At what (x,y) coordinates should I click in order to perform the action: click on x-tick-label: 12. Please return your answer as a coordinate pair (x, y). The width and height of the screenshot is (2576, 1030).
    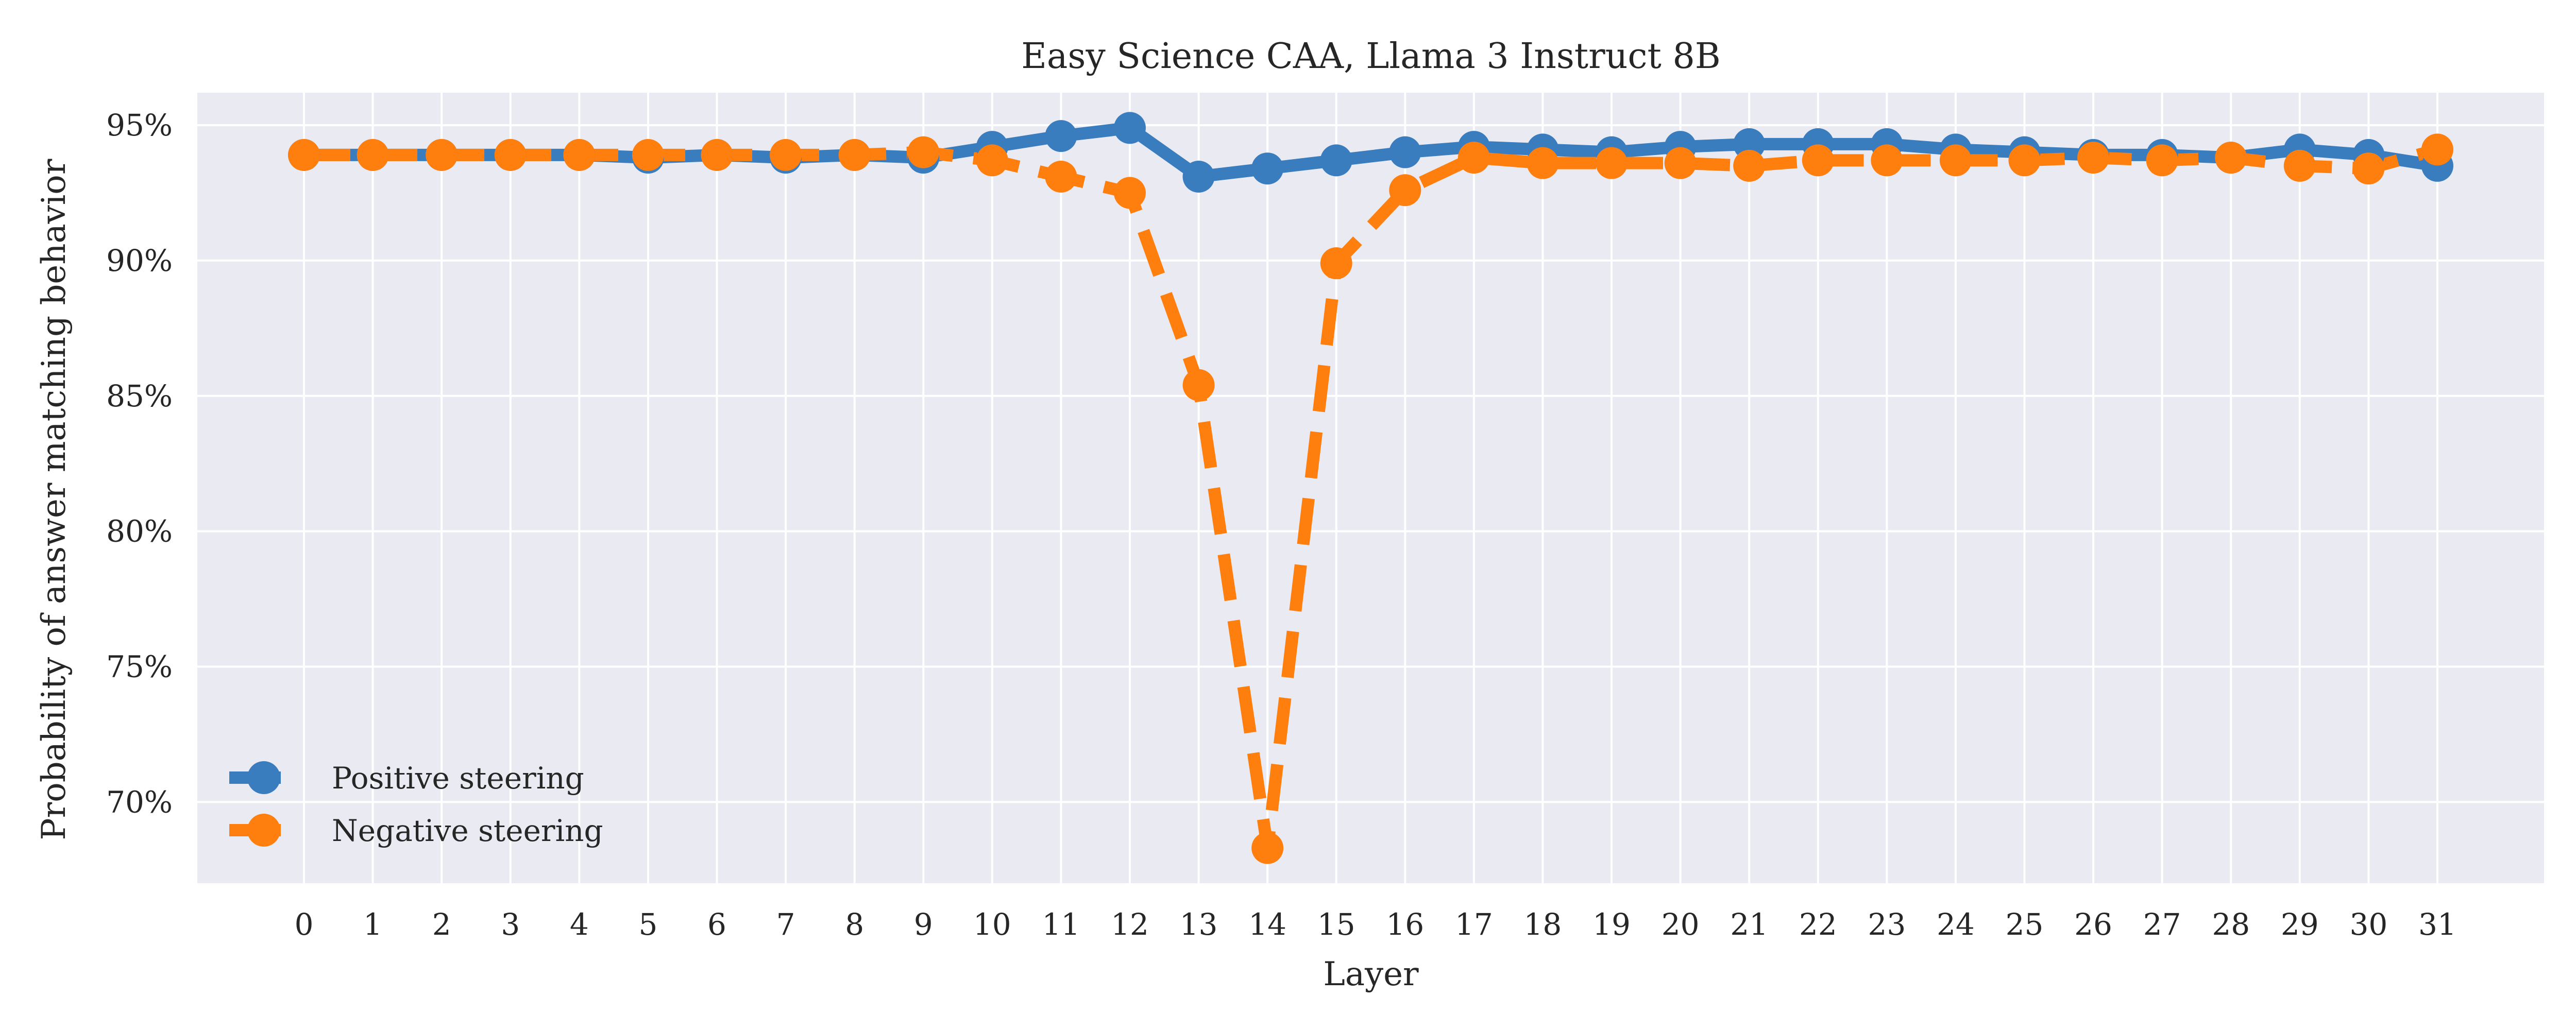
    Looking at the image, I should click on (1130, 924).